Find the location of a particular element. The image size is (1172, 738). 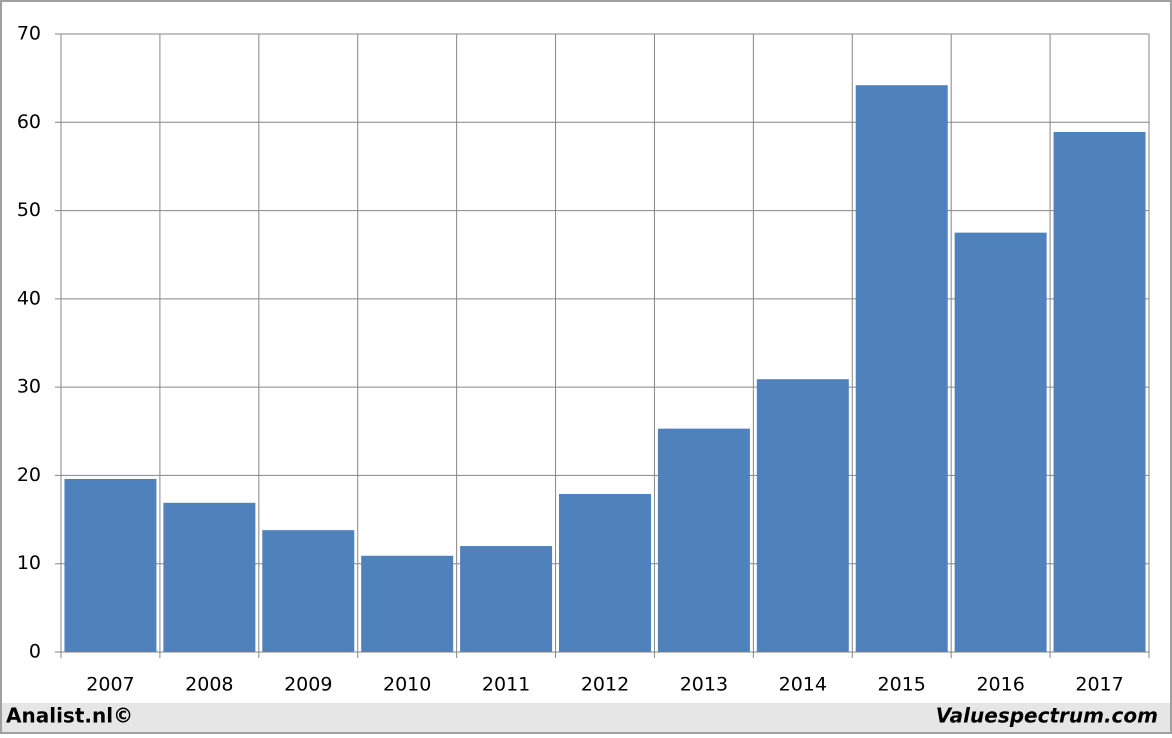

x-tick-label: 2010 is located at coordinates (407, 685).